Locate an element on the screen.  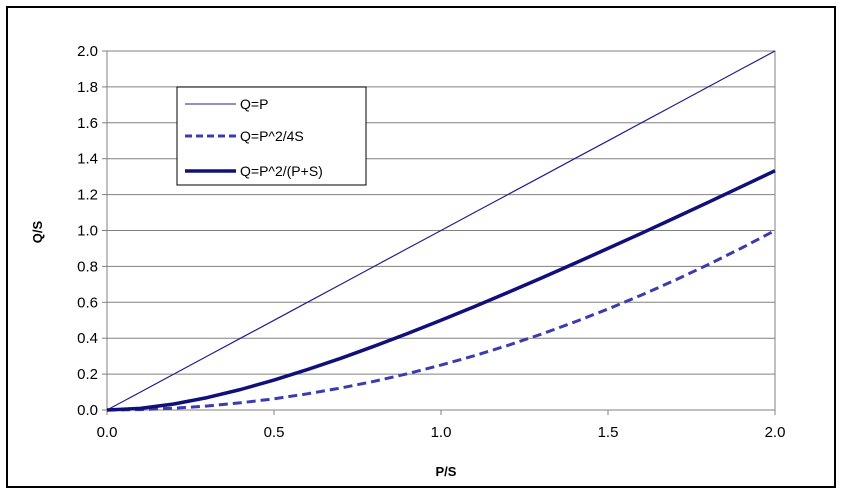
y-axis-label: Q/S is located at coordinates (37, 231).